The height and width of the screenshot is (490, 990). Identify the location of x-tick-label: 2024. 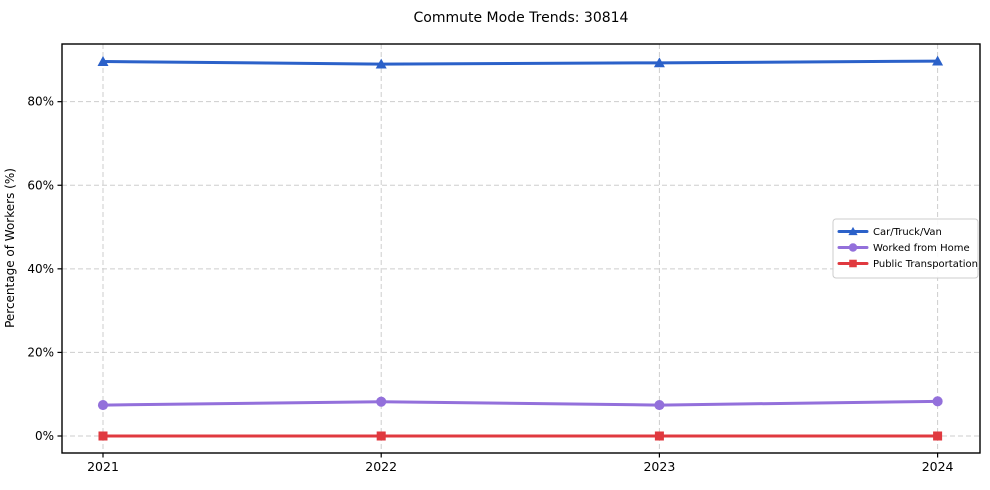
(938, 466).